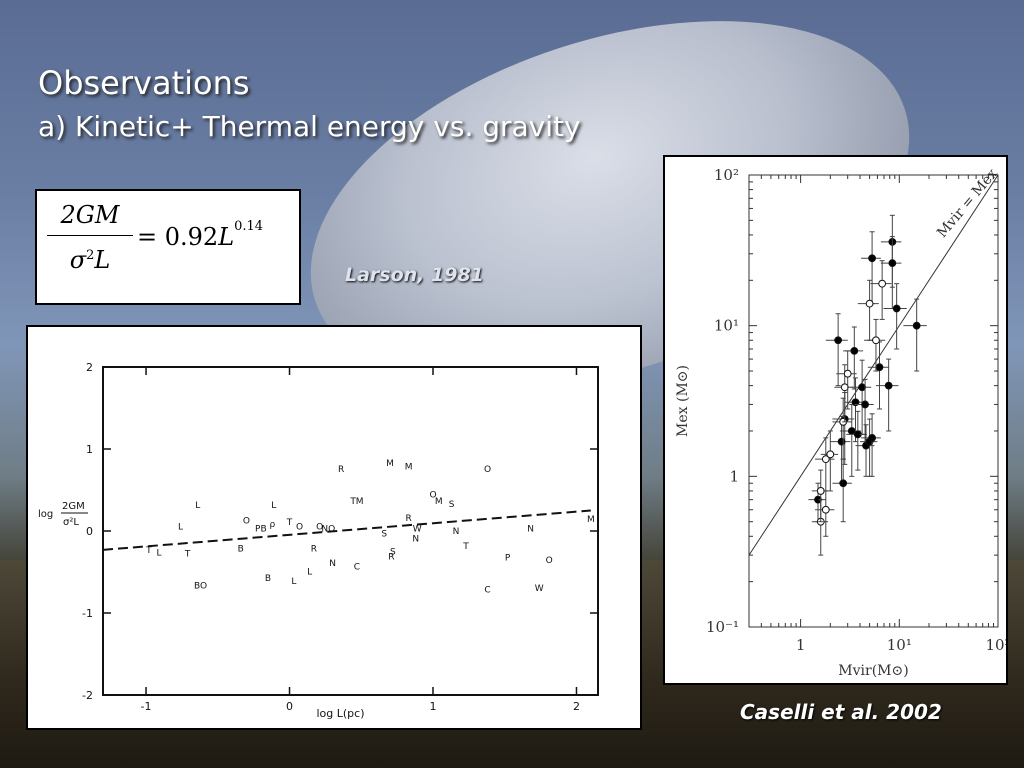  Describe the element at coordinates (178, 237) in the screenshot. I see `formula-rhs-prefix: = 0.92` at that location.